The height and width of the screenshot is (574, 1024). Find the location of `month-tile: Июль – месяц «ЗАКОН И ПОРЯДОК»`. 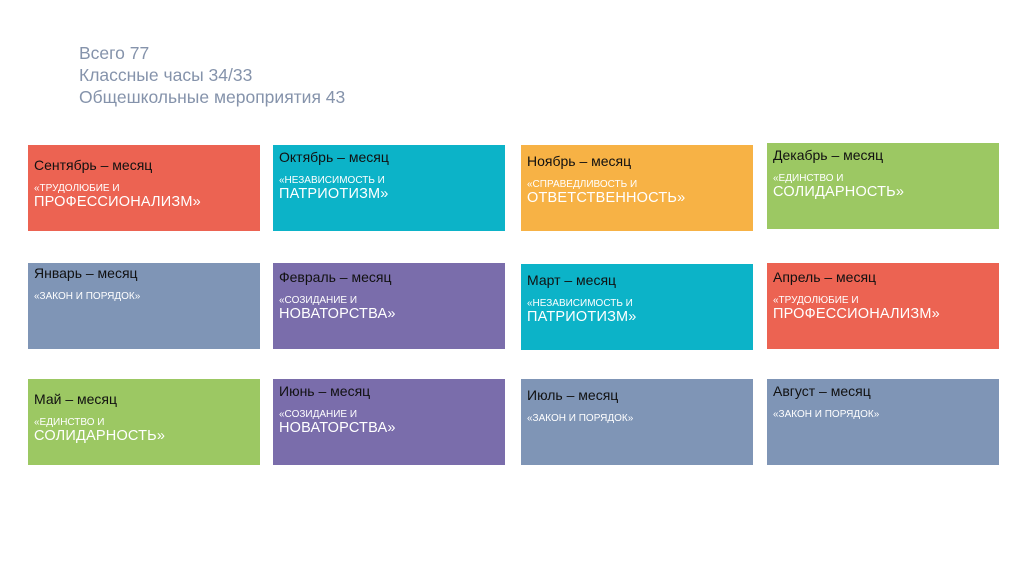

month-tile: Июль – месяц «ЗАКОН И ПОРЯДОК» is located at coordinates (637, 422).